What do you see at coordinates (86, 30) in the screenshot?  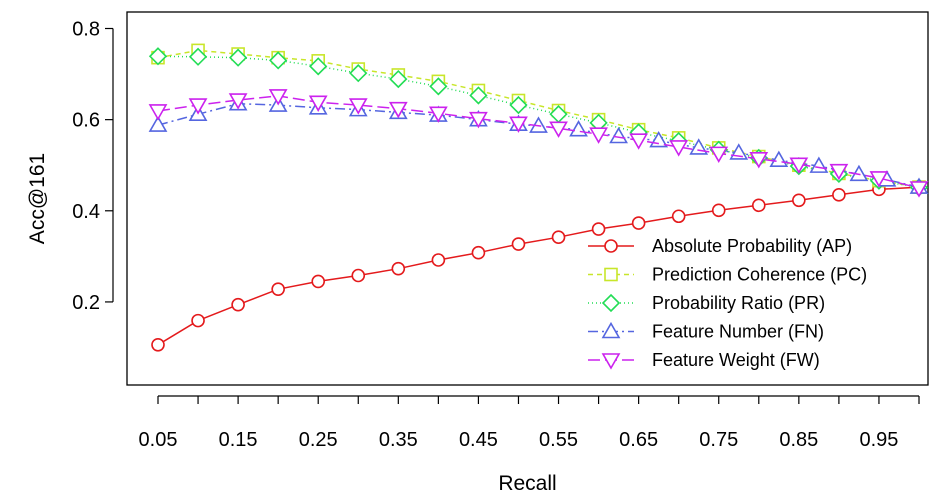 I see `y-tick-label: 0.8` at bounding box center [86, 30].